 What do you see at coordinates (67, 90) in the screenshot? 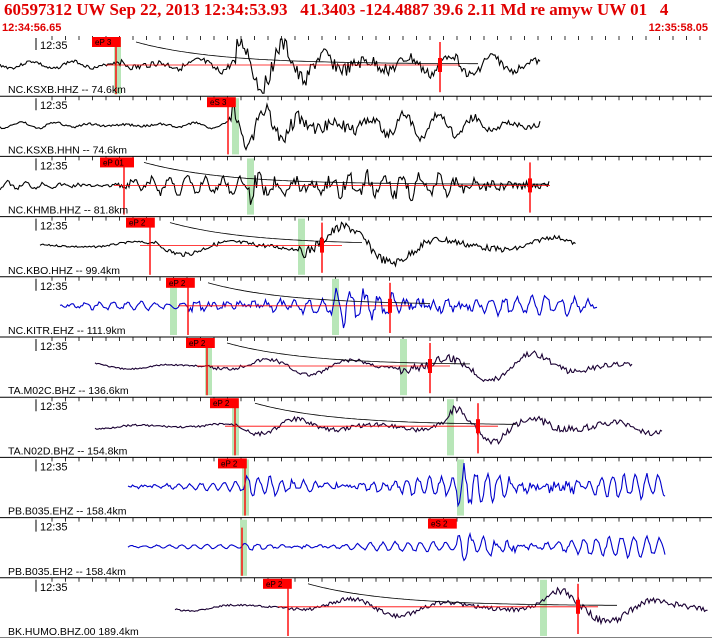
I see `station-label: NC.KSXB.HHZ -- 74.6km` at bounding box center [67, 90].